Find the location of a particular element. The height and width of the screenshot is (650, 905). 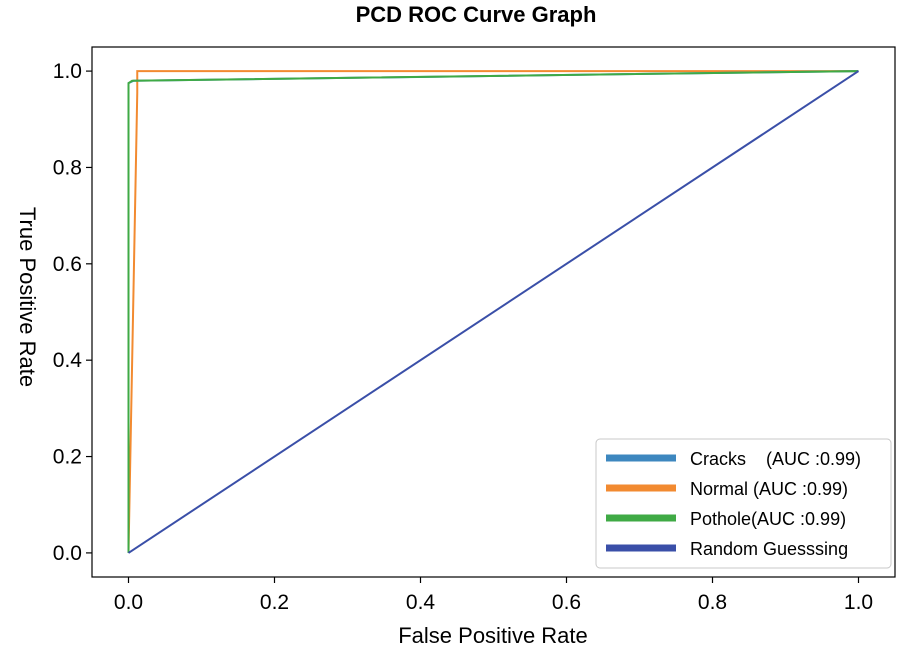

y-tick-label: 0.8 is located at coordinates (67, 167).